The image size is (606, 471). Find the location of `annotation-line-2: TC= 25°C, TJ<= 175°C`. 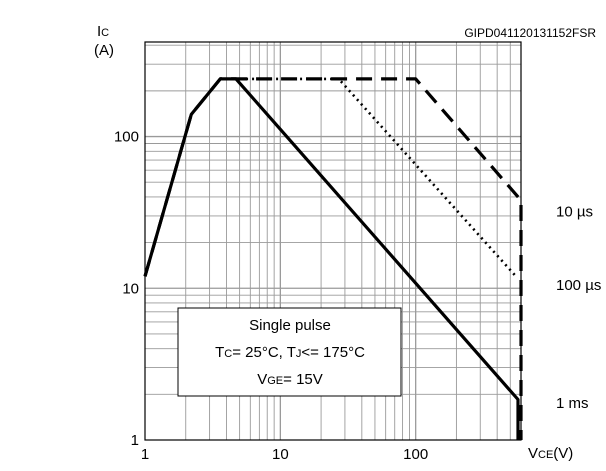

annotation-line-2: TC= 25°C, TJ<= 175°C is located at coordinates (290, 352).